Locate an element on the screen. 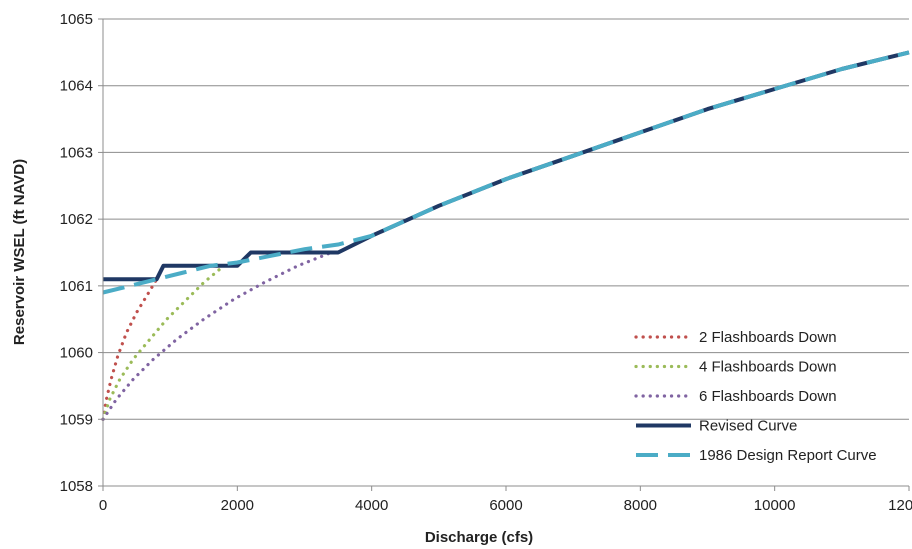  y-tick-label: 1058 is located at coordinates (76, 486).